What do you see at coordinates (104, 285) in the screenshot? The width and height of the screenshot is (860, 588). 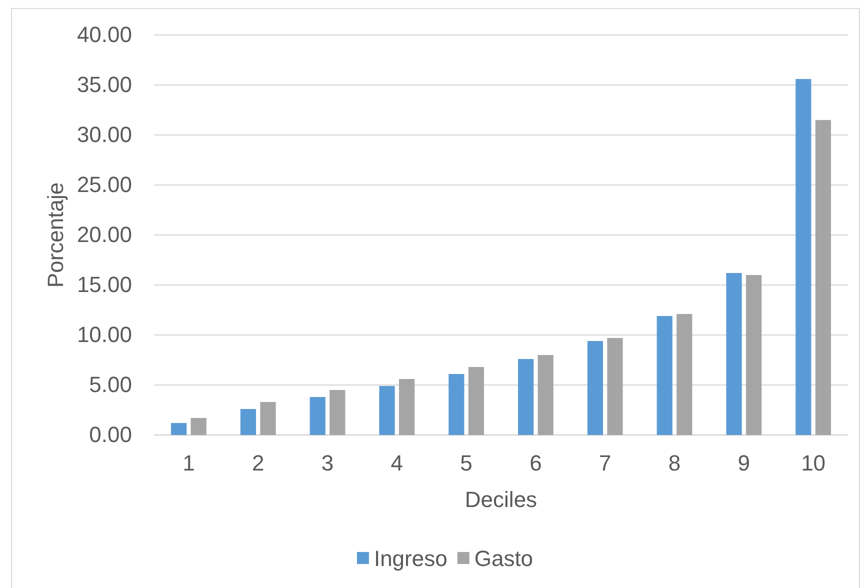 I see `y-tick-label: 15.00` at bounding box center [104, 285].